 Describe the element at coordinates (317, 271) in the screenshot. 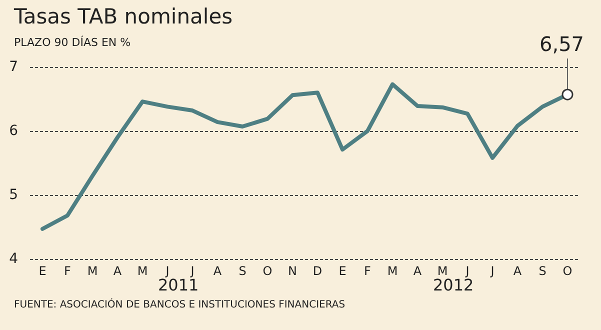

I see `x-tick-label: D` at that location.